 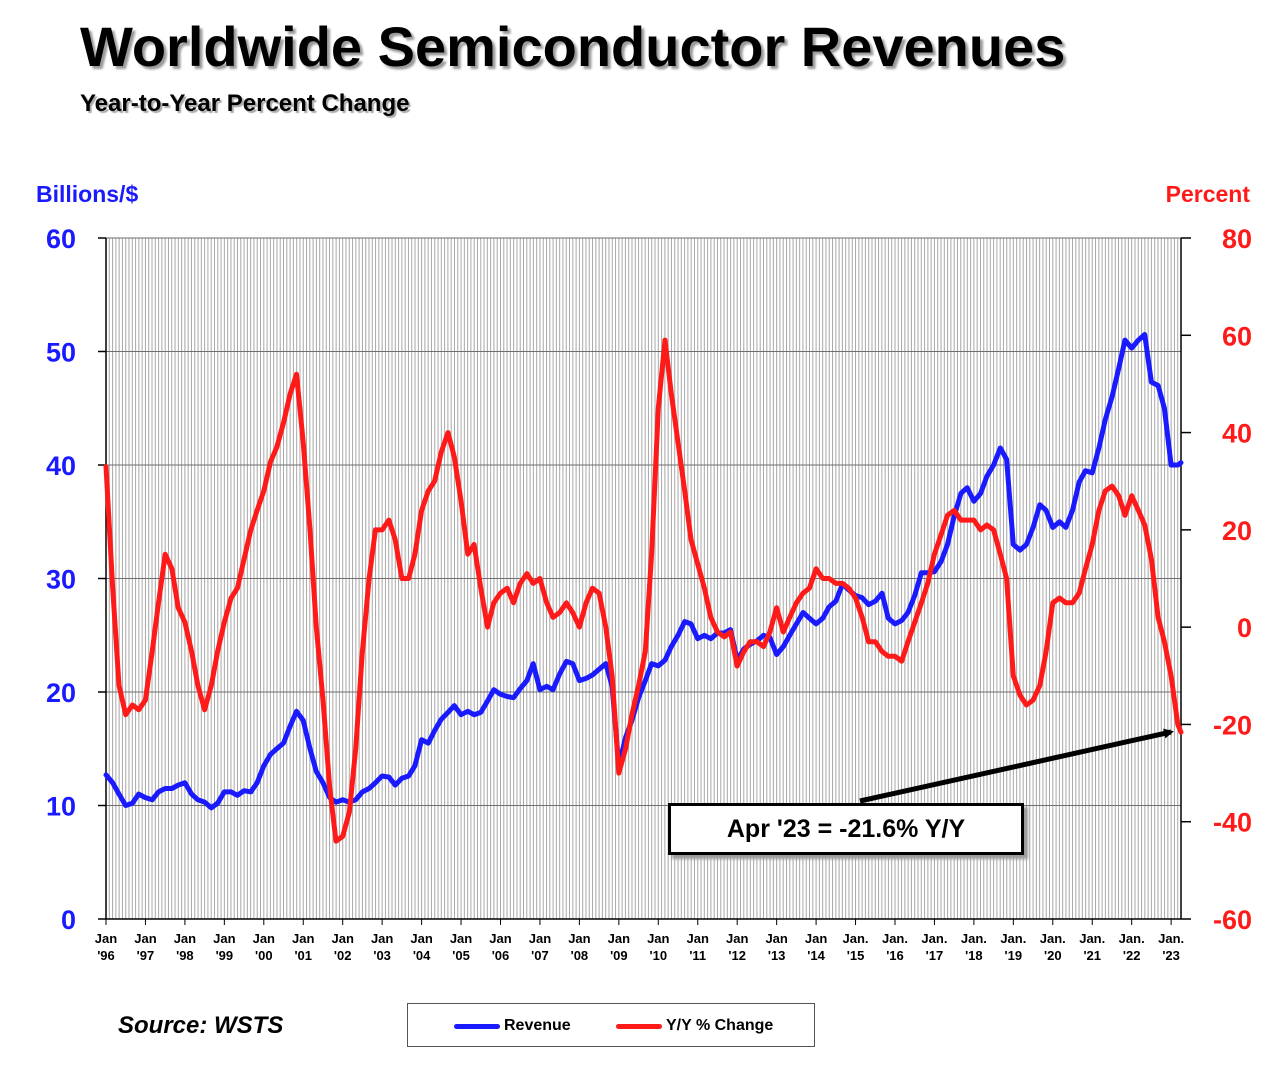 I want to click on x-tick-label-year: '22, so click(x=1132, y=955).